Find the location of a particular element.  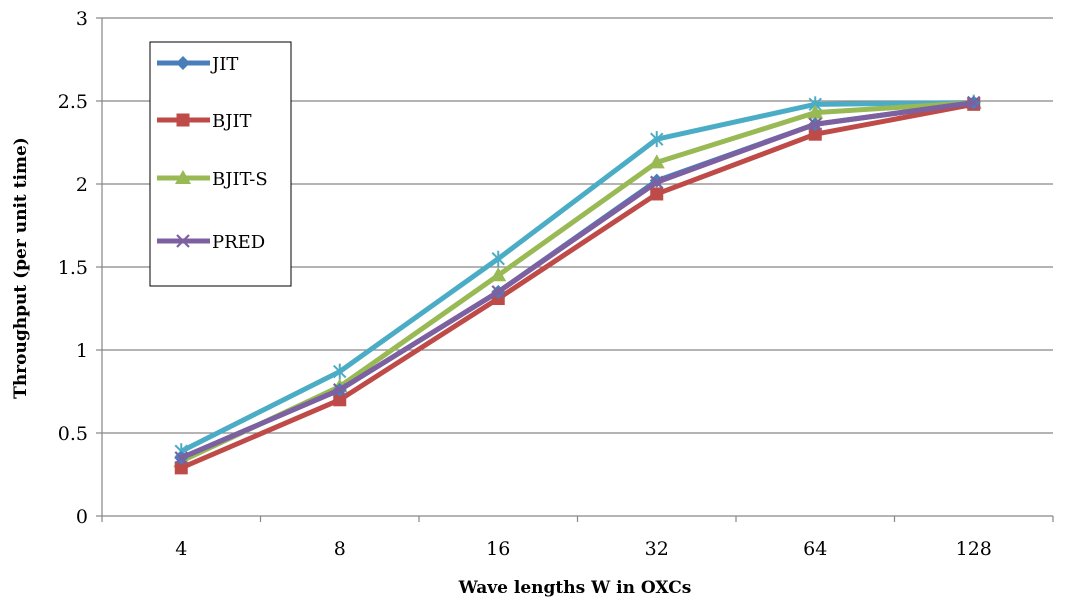

legend: JIT BJIT BJIT-S PRED is located at coordinates (220, 164).